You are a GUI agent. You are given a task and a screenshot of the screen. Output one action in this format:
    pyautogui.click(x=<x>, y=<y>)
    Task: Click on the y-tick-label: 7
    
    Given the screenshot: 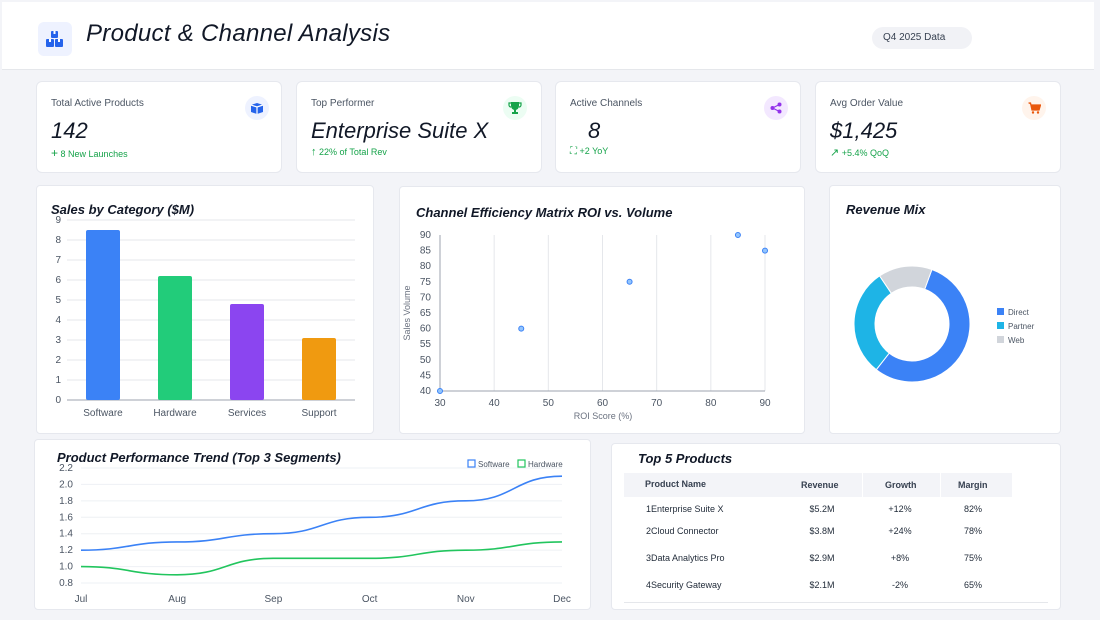 What is the action you would take?
    pyautogui.click(x=58, y=260)
    